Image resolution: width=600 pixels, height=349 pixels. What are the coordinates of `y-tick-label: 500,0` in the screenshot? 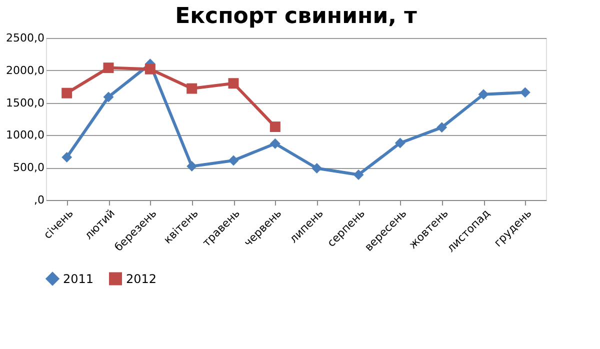 It's located at (28, 167).